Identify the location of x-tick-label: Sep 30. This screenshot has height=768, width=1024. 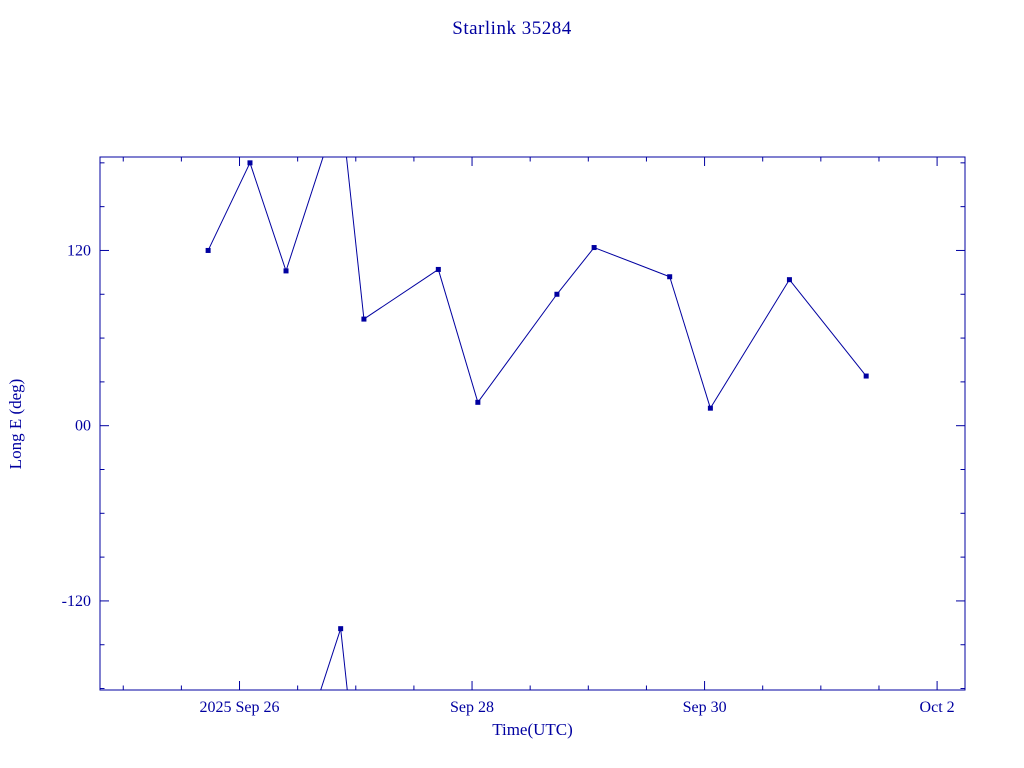
(705, 707).